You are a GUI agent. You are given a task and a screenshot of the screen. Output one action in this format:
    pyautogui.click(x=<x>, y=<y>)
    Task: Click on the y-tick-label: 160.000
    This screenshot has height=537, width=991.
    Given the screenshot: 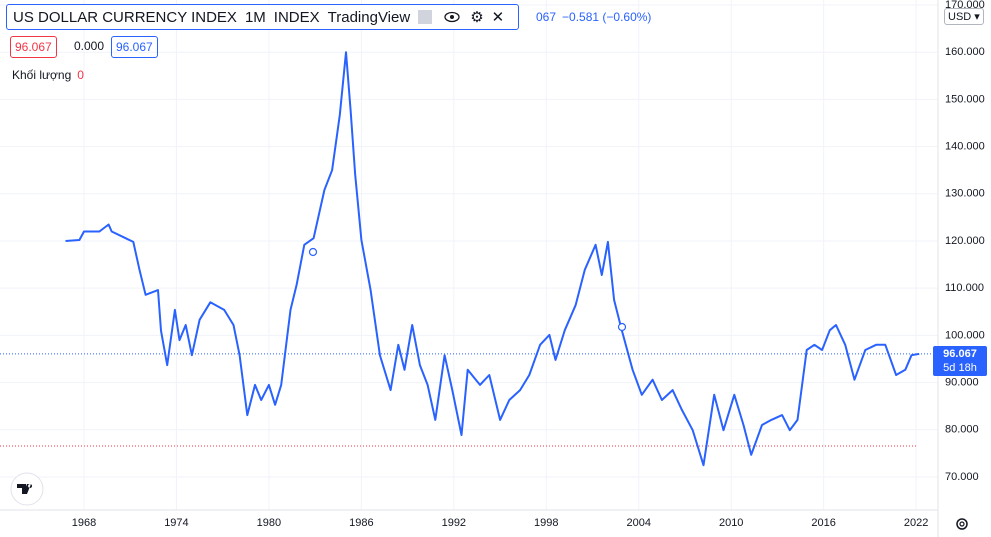 What is the action you would take?
    pyautogui.click(x=965, y=52)
    